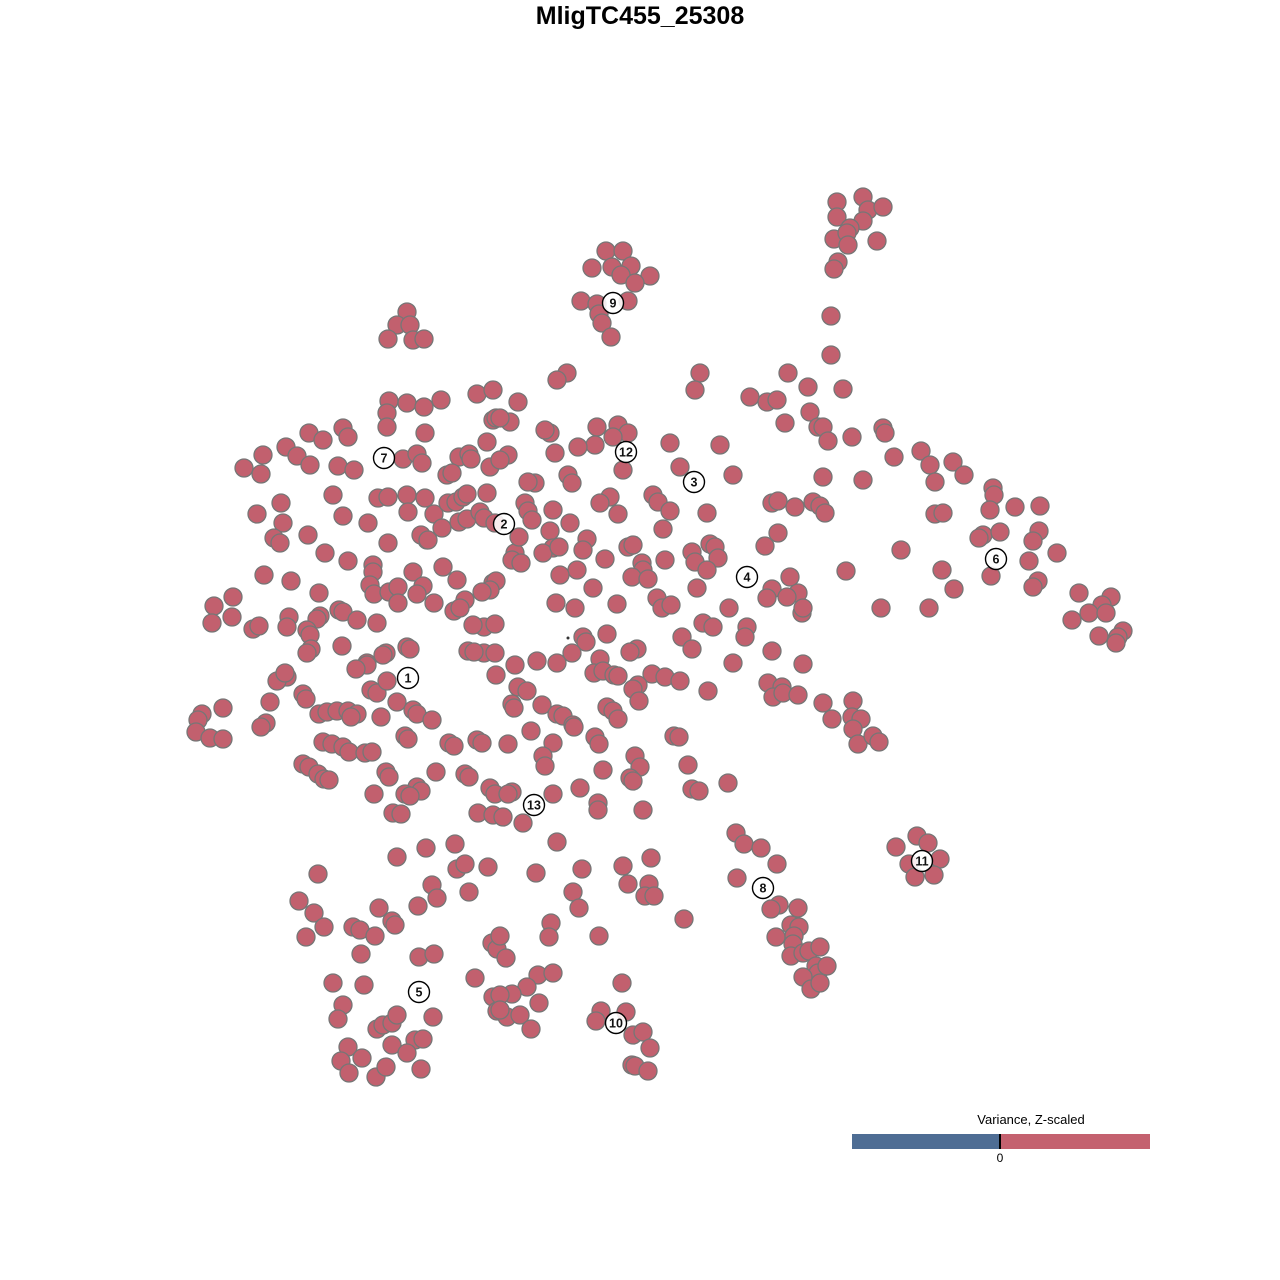 This screenshot has width=1280, height=1280. I want to click on cluster-label-text: 3, so click(694, 483).